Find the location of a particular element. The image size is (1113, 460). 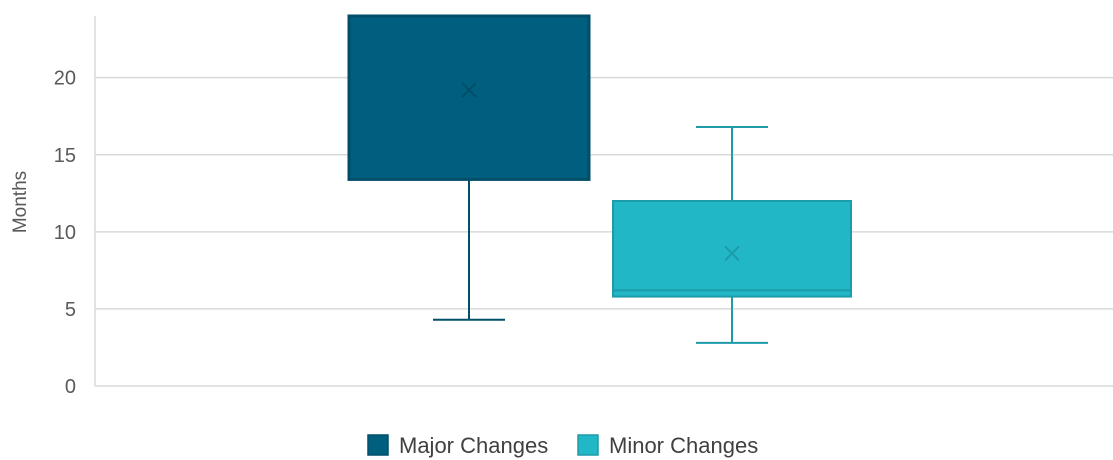

legend-item-minor-changes: Minor Changes is located at coordinates (667, 445).